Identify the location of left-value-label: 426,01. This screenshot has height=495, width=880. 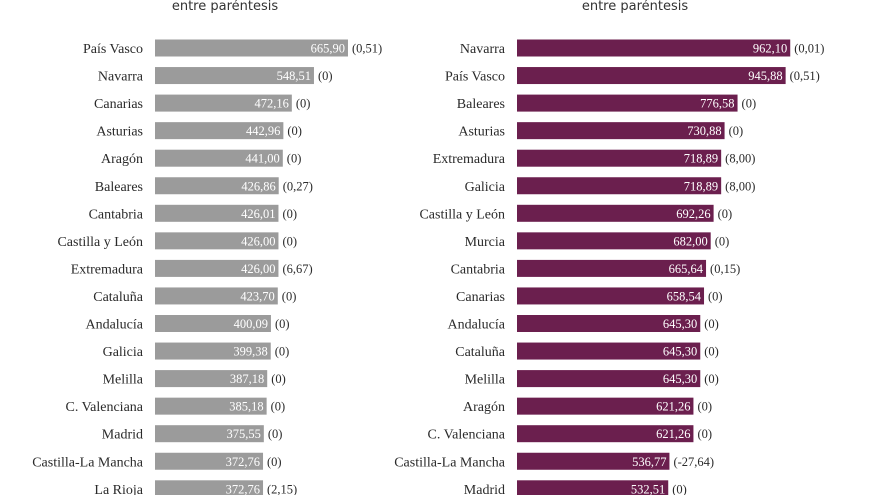
(258, 214).